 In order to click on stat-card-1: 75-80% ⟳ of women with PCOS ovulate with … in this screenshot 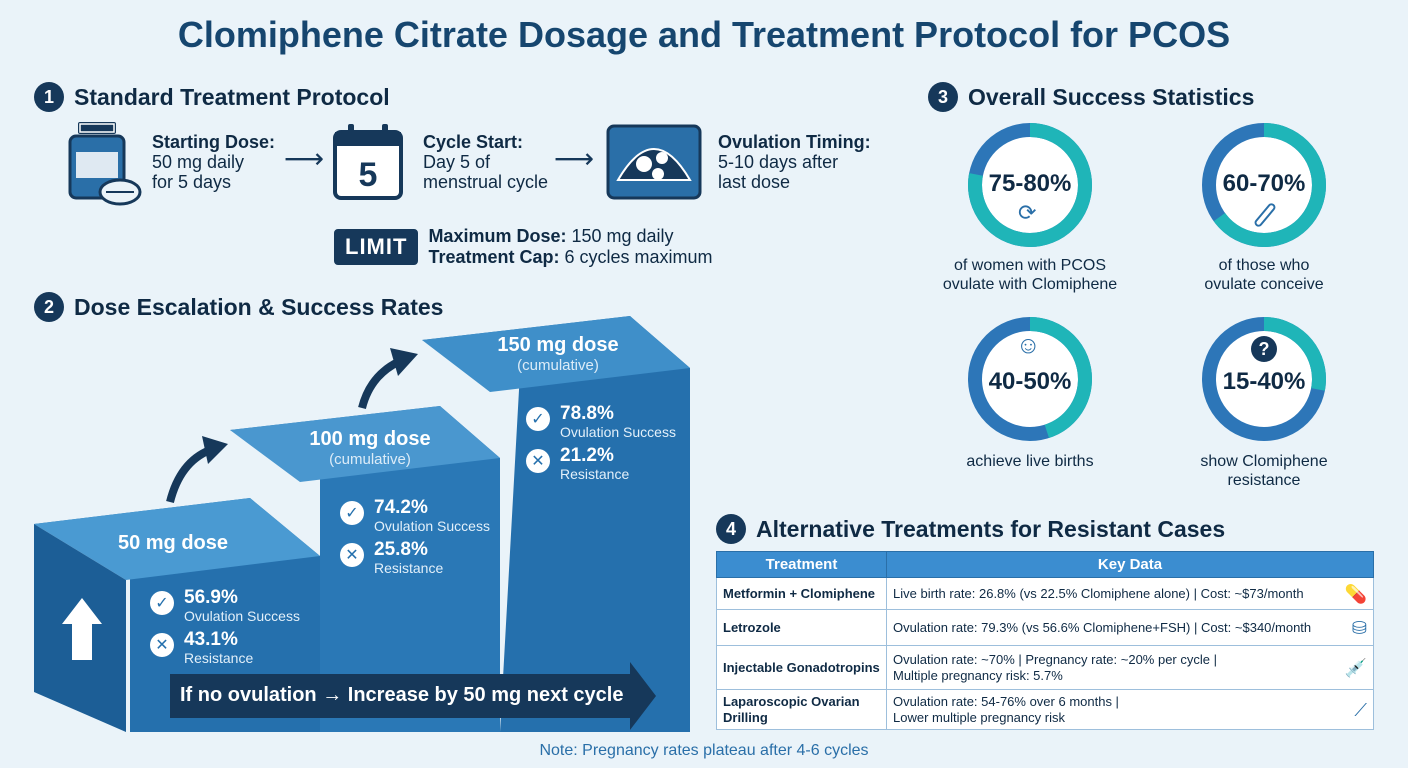, I will do `click(1030, 207)`.